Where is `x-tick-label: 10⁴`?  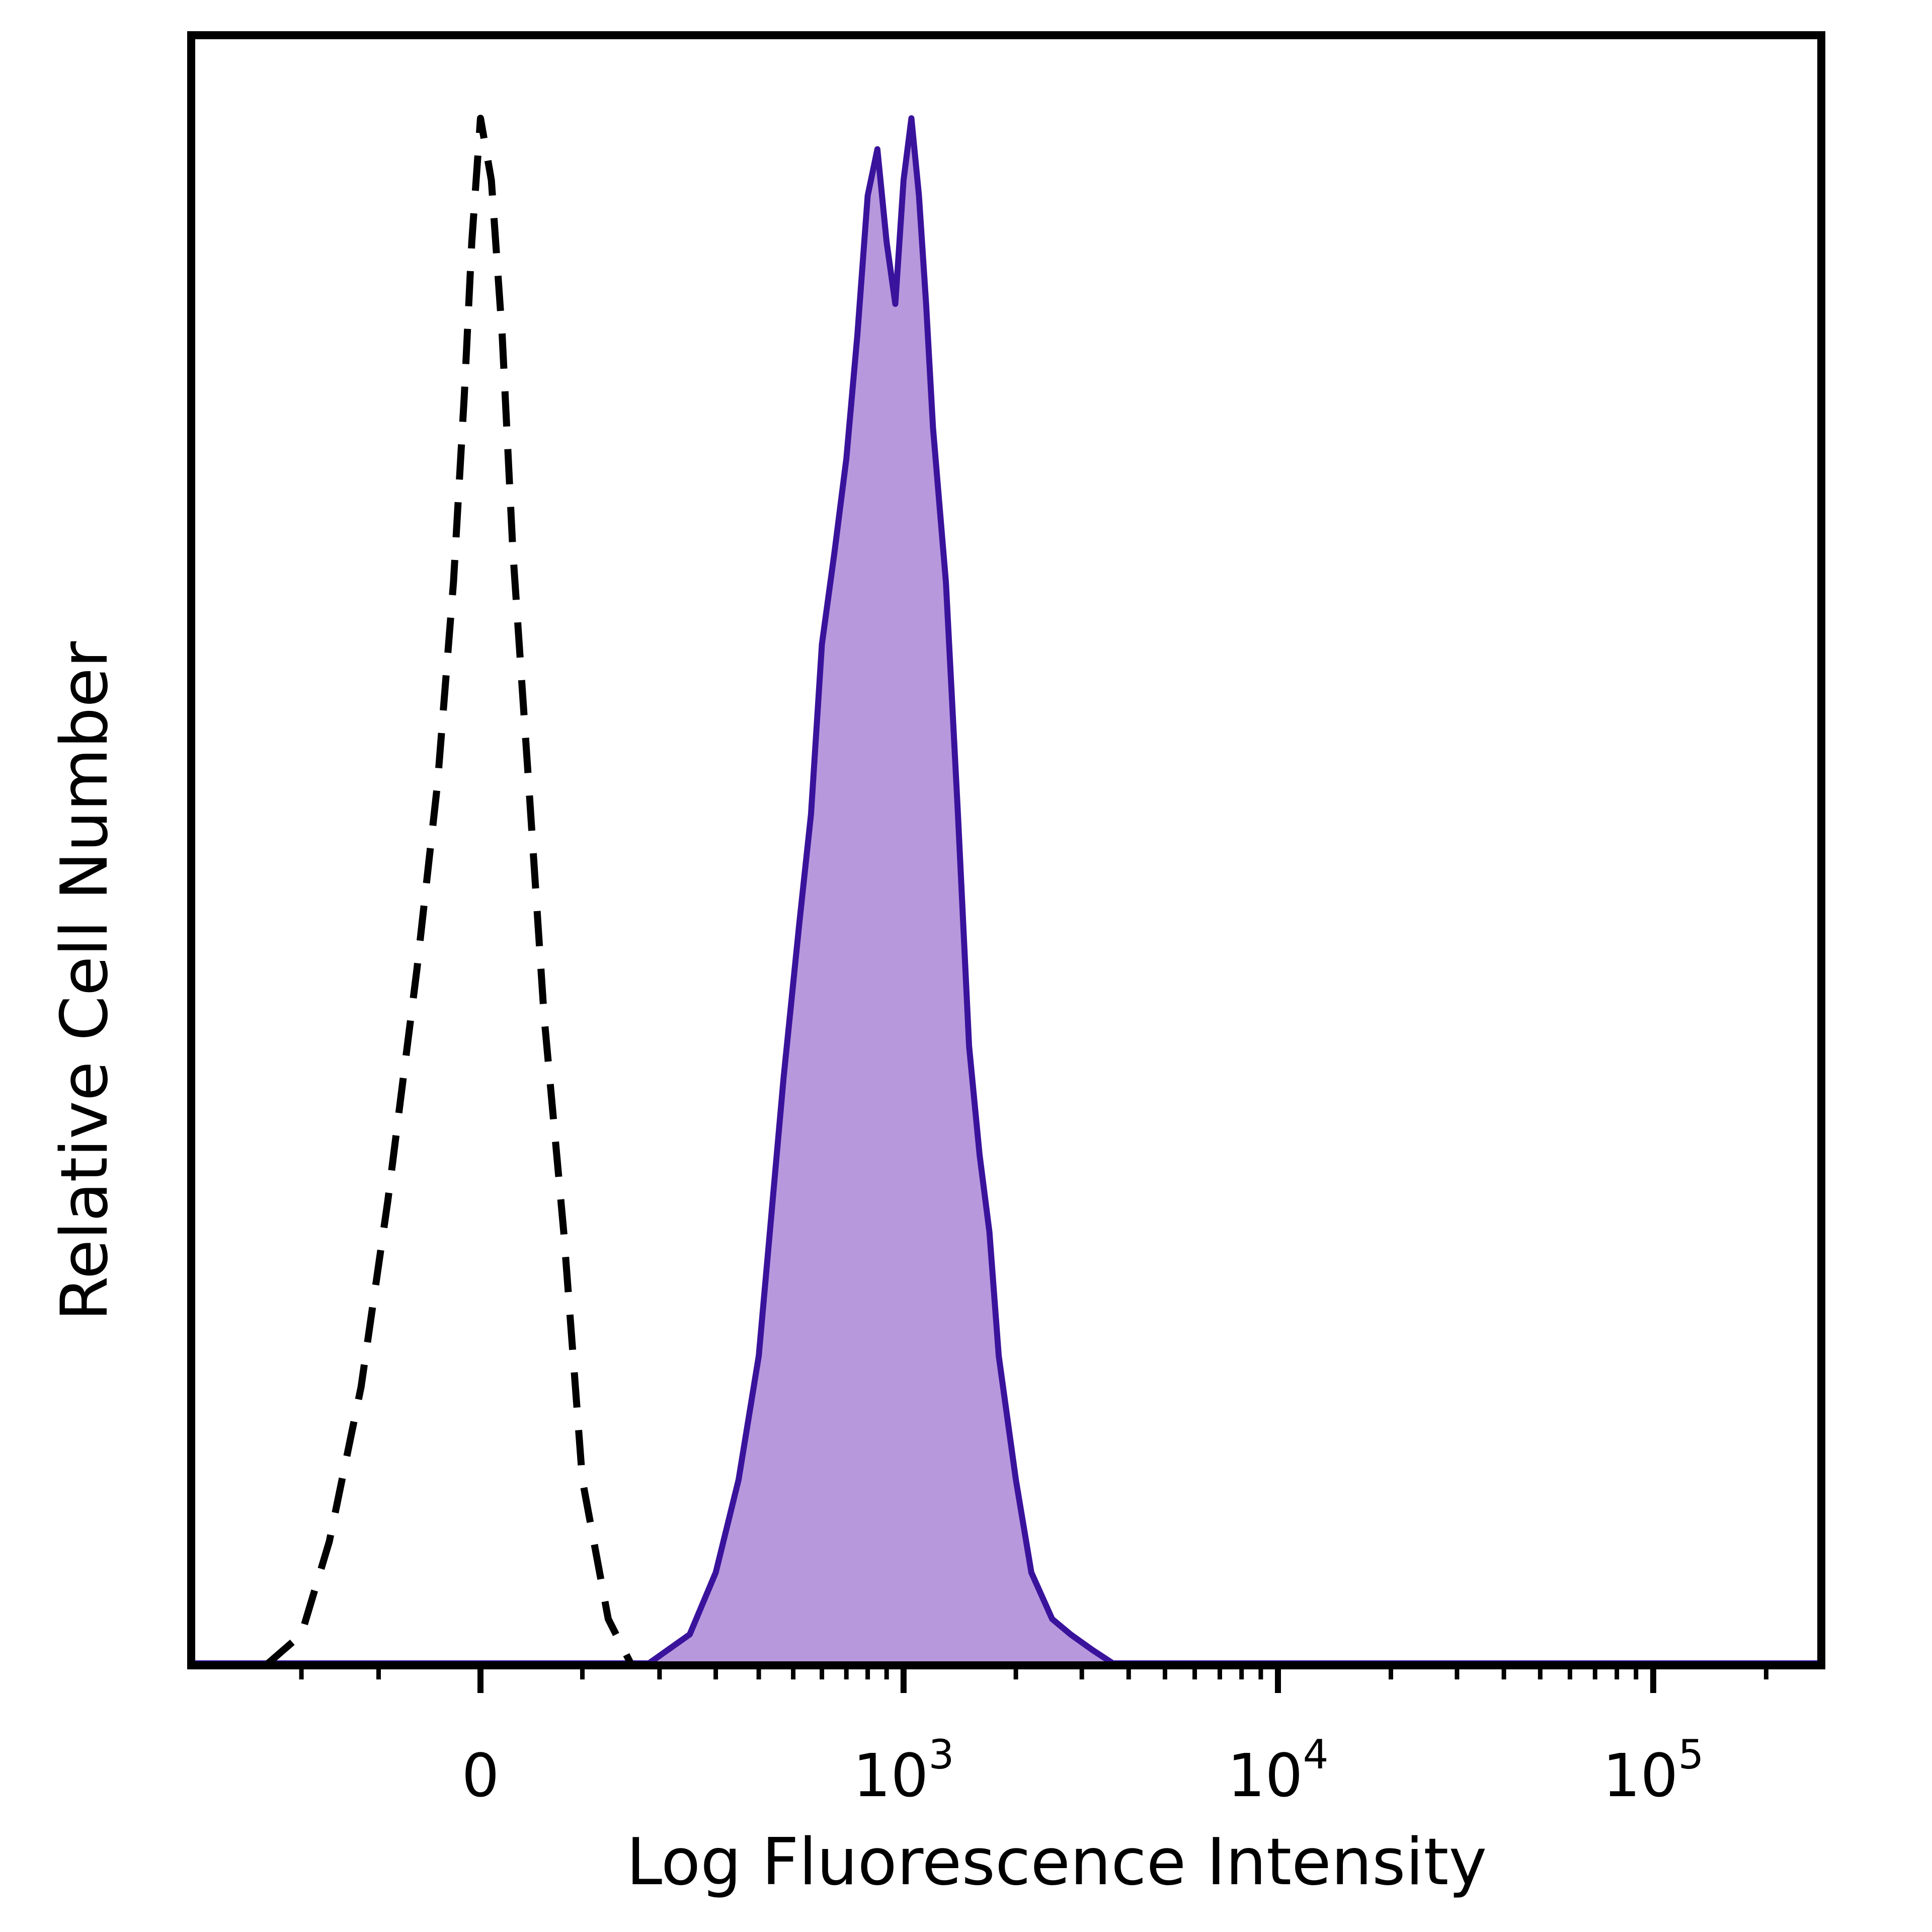
x-tick-label: 10⁴ is located at coordinates (1277, 1770).